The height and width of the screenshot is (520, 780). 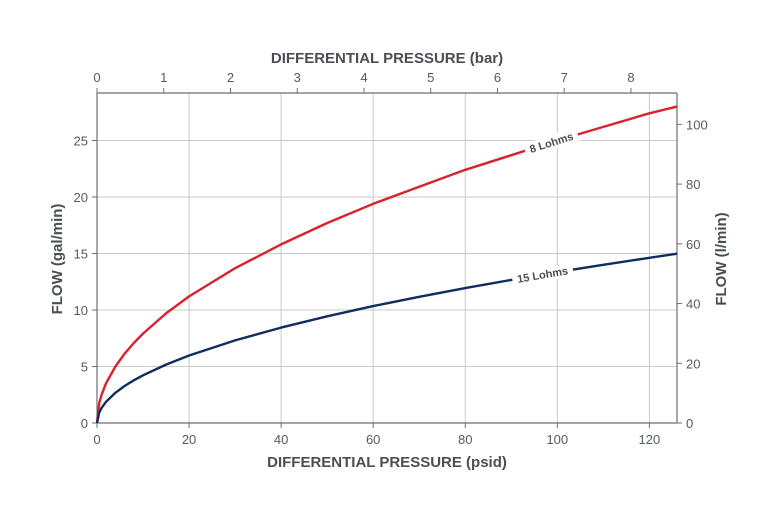 I want to click on x-tick-label: 100, so click(x=557, y=439).